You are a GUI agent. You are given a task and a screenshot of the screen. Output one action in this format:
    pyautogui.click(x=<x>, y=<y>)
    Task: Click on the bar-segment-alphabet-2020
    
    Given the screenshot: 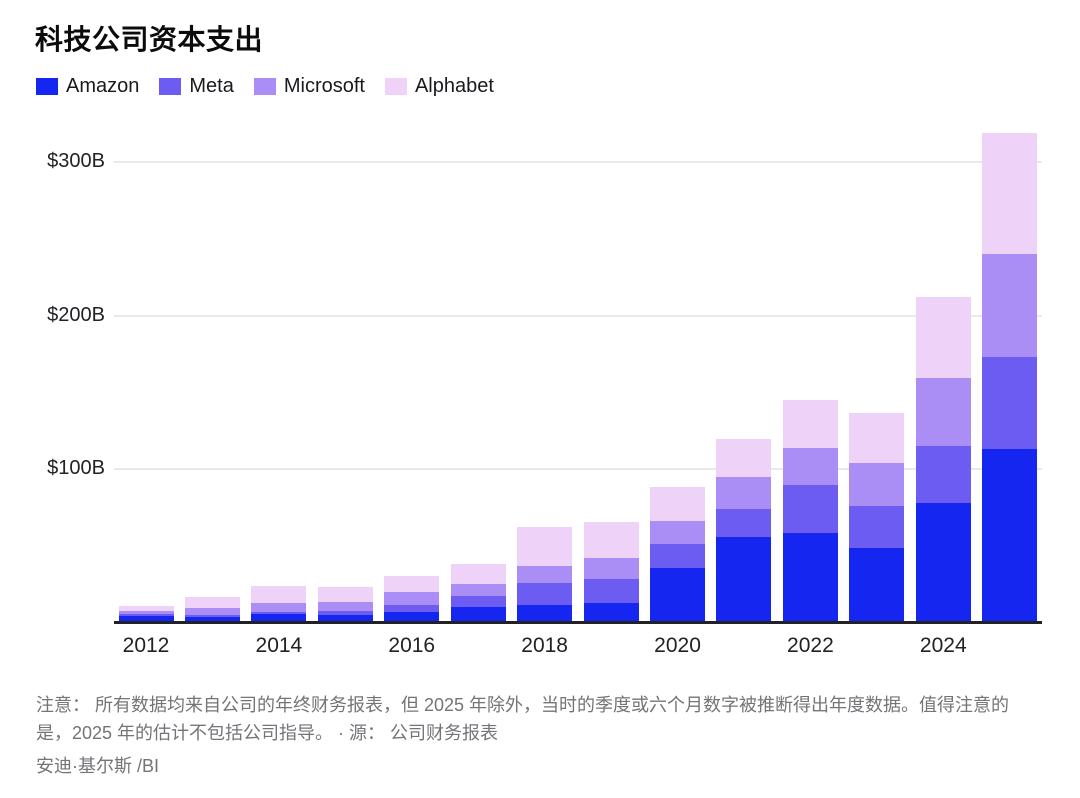 What is the action you would take?
    pyautogui.click(x=678, y=503)
    